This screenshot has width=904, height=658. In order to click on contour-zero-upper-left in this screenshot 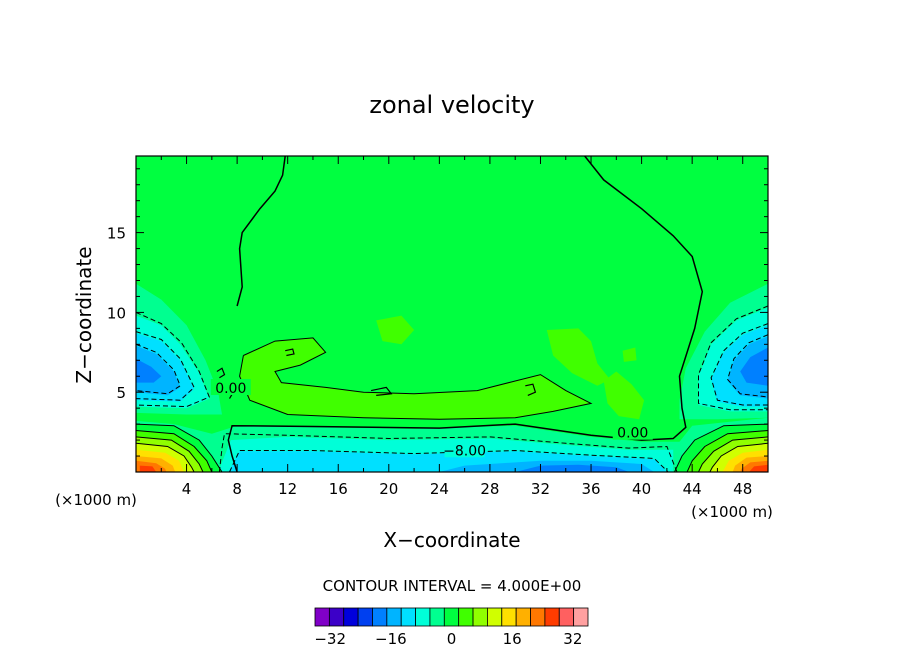, I will do `click(261, 231)`.